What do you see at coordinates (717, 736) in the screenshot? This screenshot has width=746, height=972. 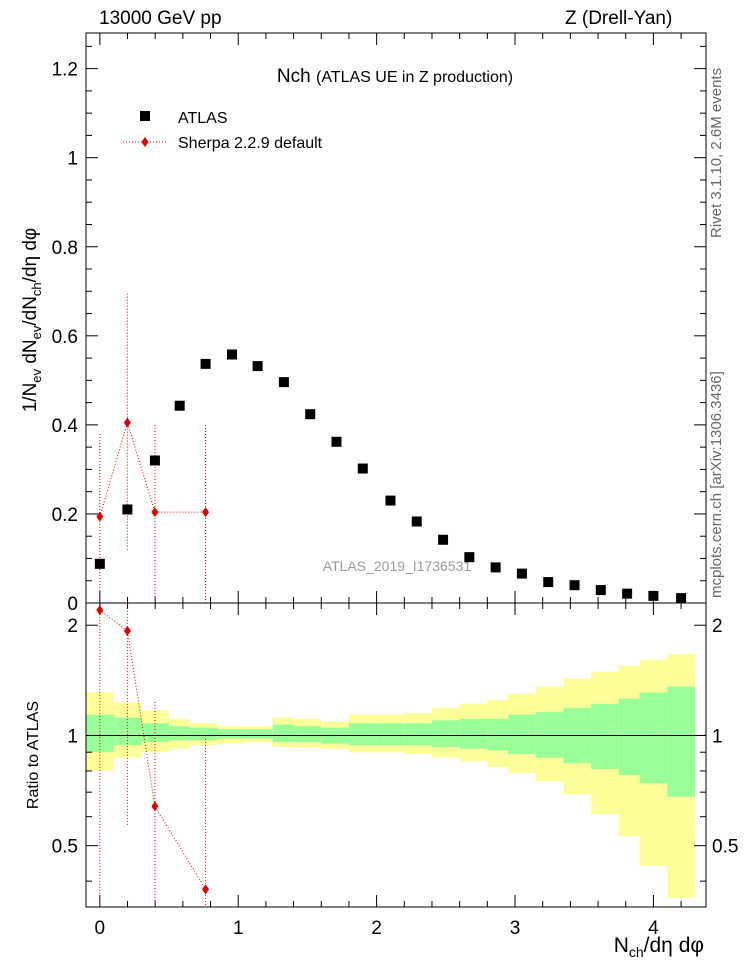 I see `ratio-y-tick-label-right: 1` at bounding box center [717, 736].